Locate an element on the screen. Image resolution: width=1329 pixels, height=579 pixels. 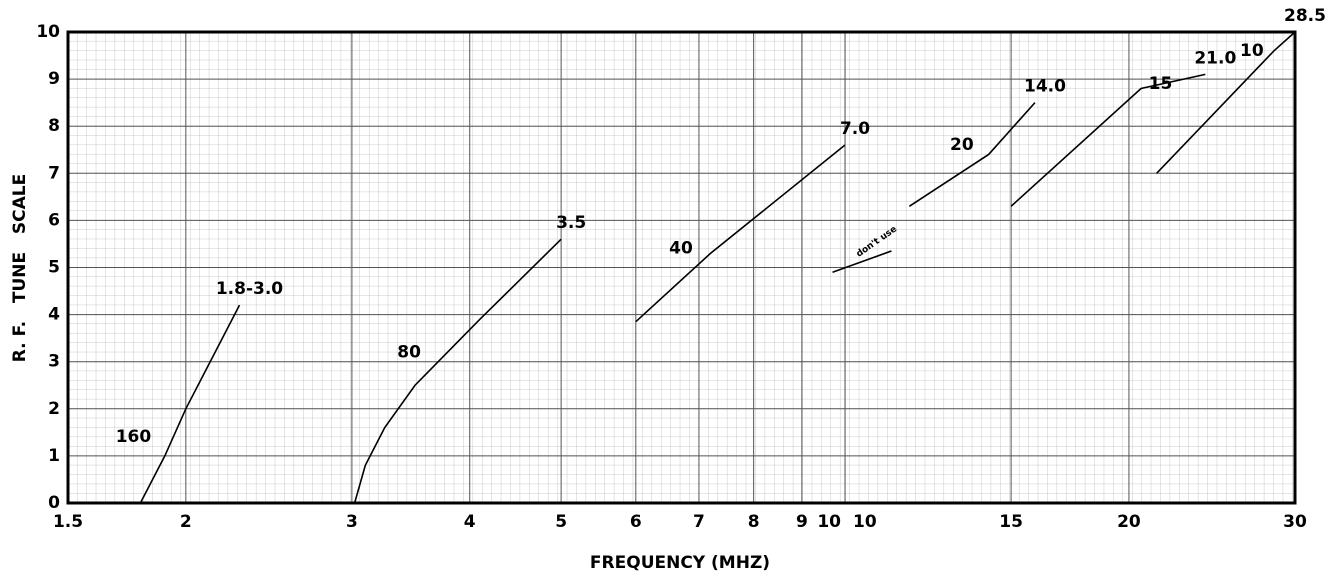
y-tick-label: 1 is located at coordinates (54, 456).